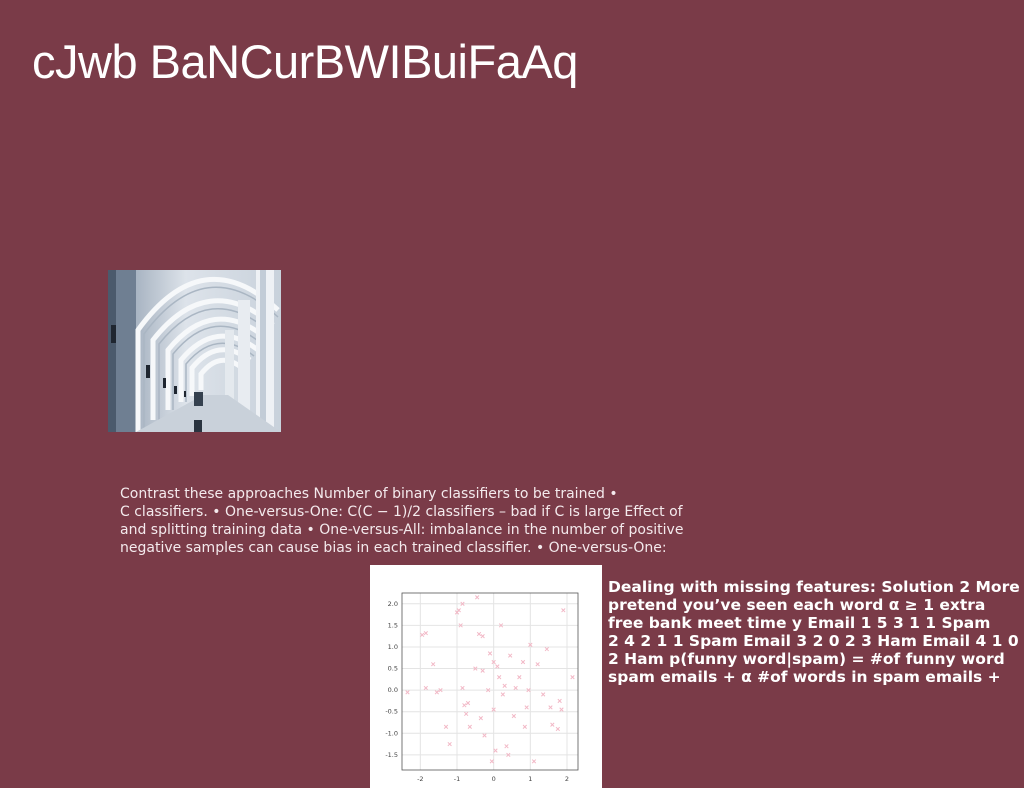  What do you see at coordinates (391, 755) in the screenshot?
I see `y-tick-label: -1.5` at bounding box center [391, 755].